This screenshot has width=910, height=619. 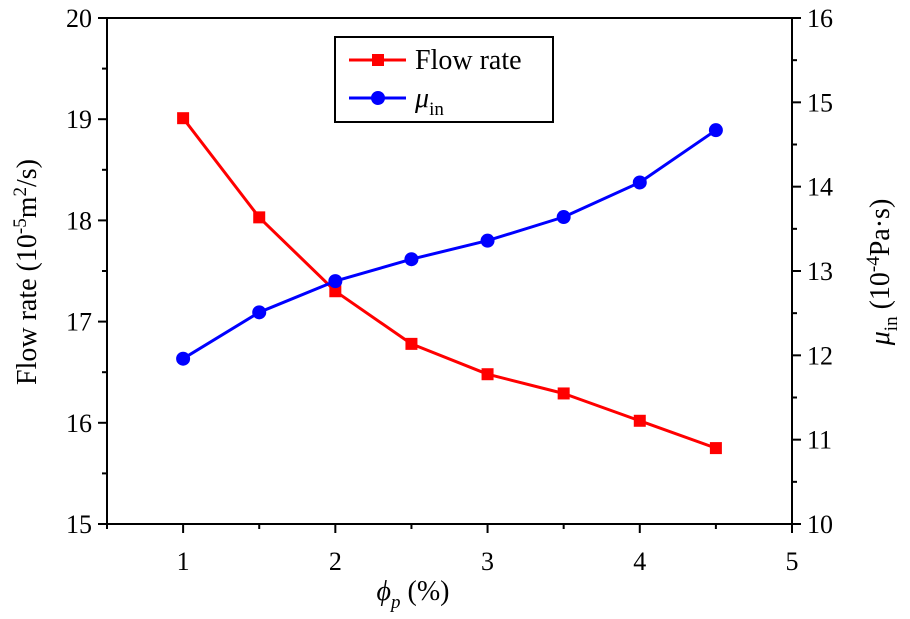 What do you see at coordinates (820, 187) in the screenshot?
I see `right-y-tick-label: 14` at bounding box center [820, 187].